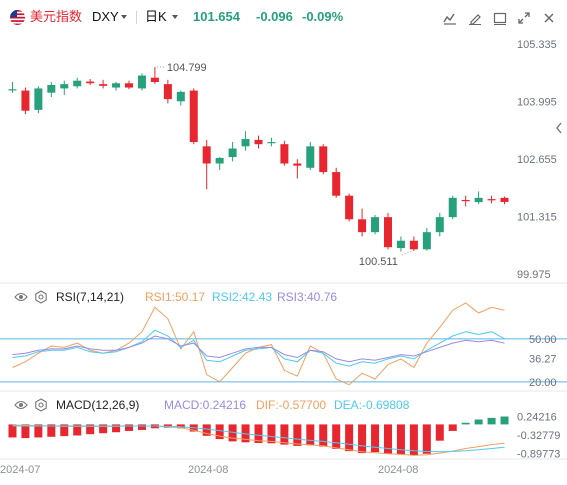 The image size is (567, 485). Describe the element at coordinates (537, 160) in the screenshot. I see `y-tick-label: 102.655` at that location.